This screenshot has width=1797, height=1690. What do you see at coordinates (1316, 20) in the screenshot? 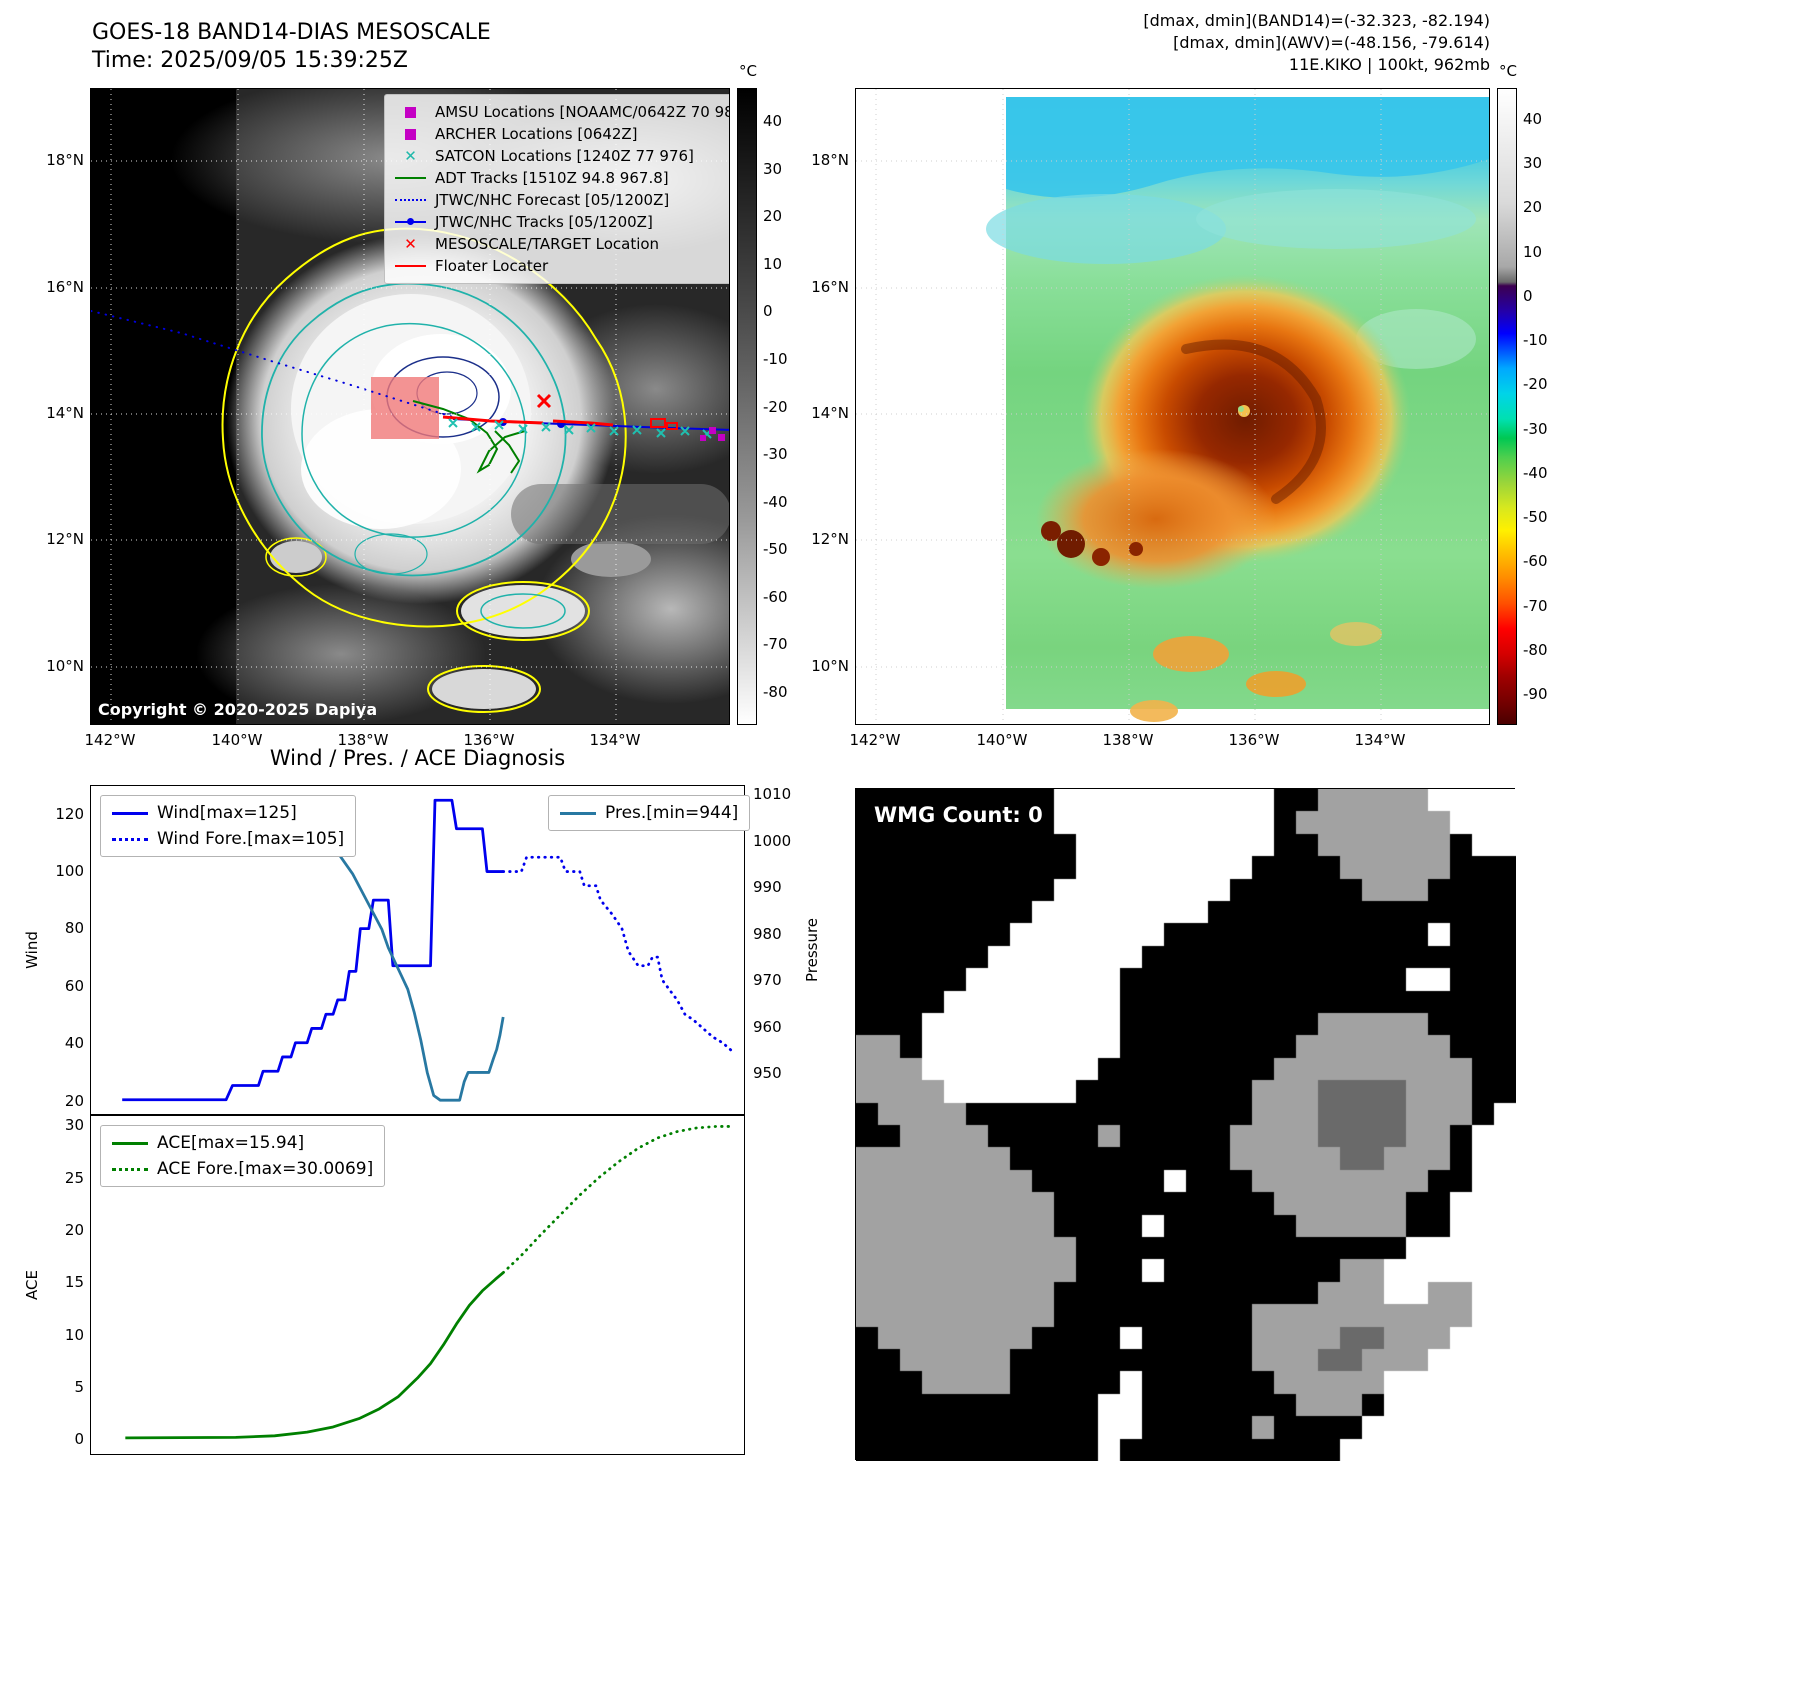
I see `dmax-dmin-band14: [dmax, dmin](BAND14)=(-32.323, -82.194)` at bounding box center [1316, 20].